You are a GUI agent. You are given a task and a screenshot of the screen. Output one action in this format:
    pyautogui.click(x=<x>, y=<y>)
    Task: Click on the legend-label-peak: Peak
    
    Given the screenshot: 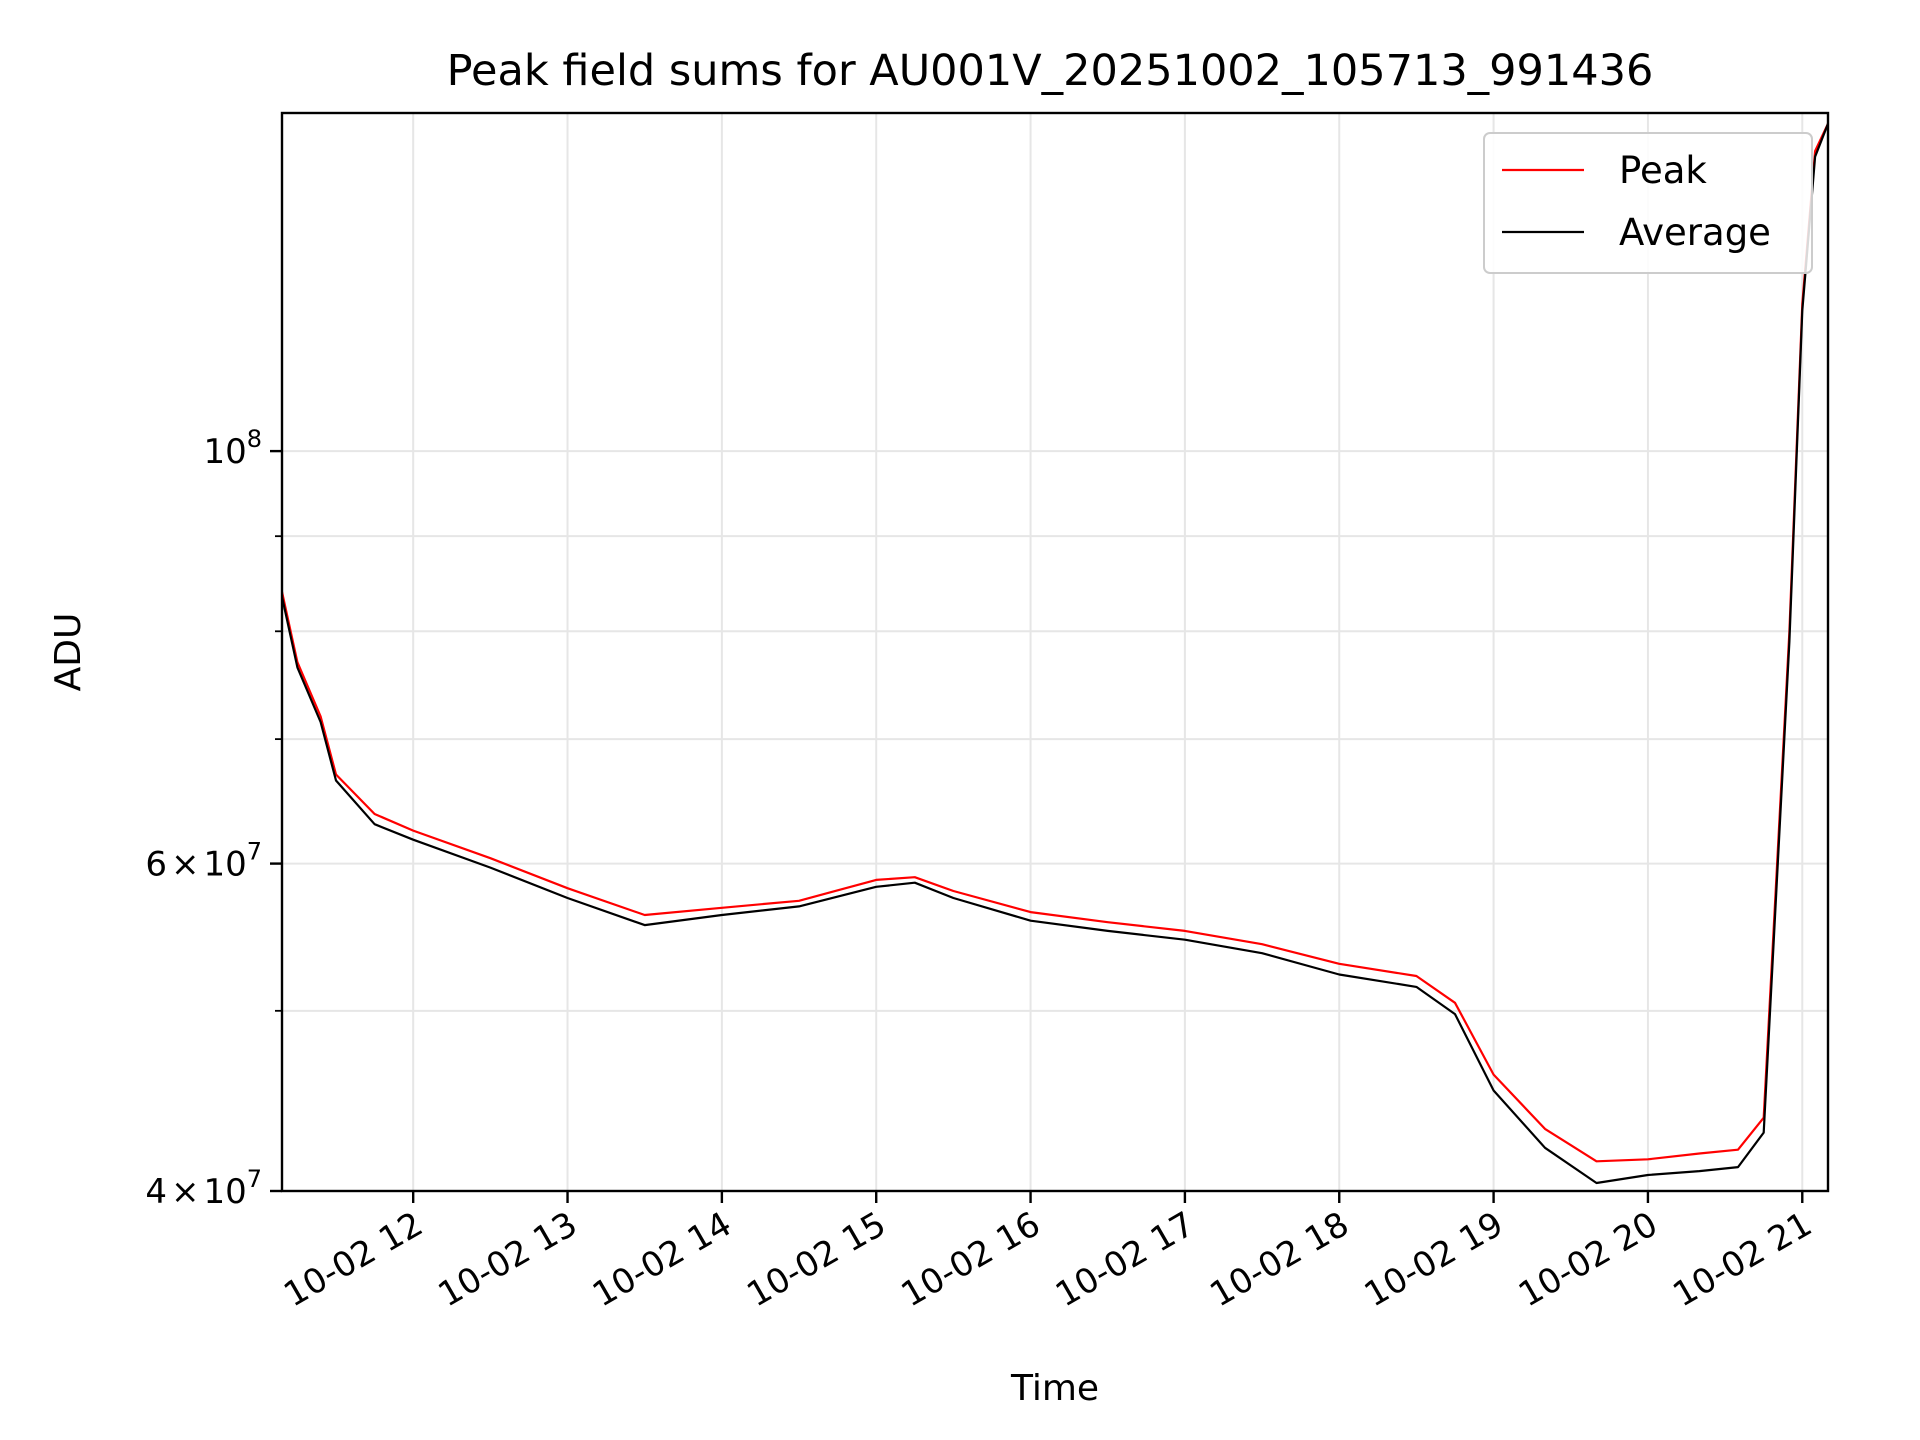 What is the action you would take?
    pyautogui.click(x=1663, y=170)
    